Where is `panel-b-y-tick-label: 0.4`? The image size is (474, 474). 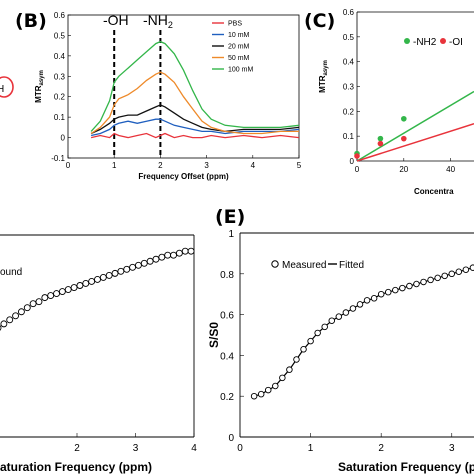
panel-b-y-tick-label: 0.4 is located at coordinates (60, 56).